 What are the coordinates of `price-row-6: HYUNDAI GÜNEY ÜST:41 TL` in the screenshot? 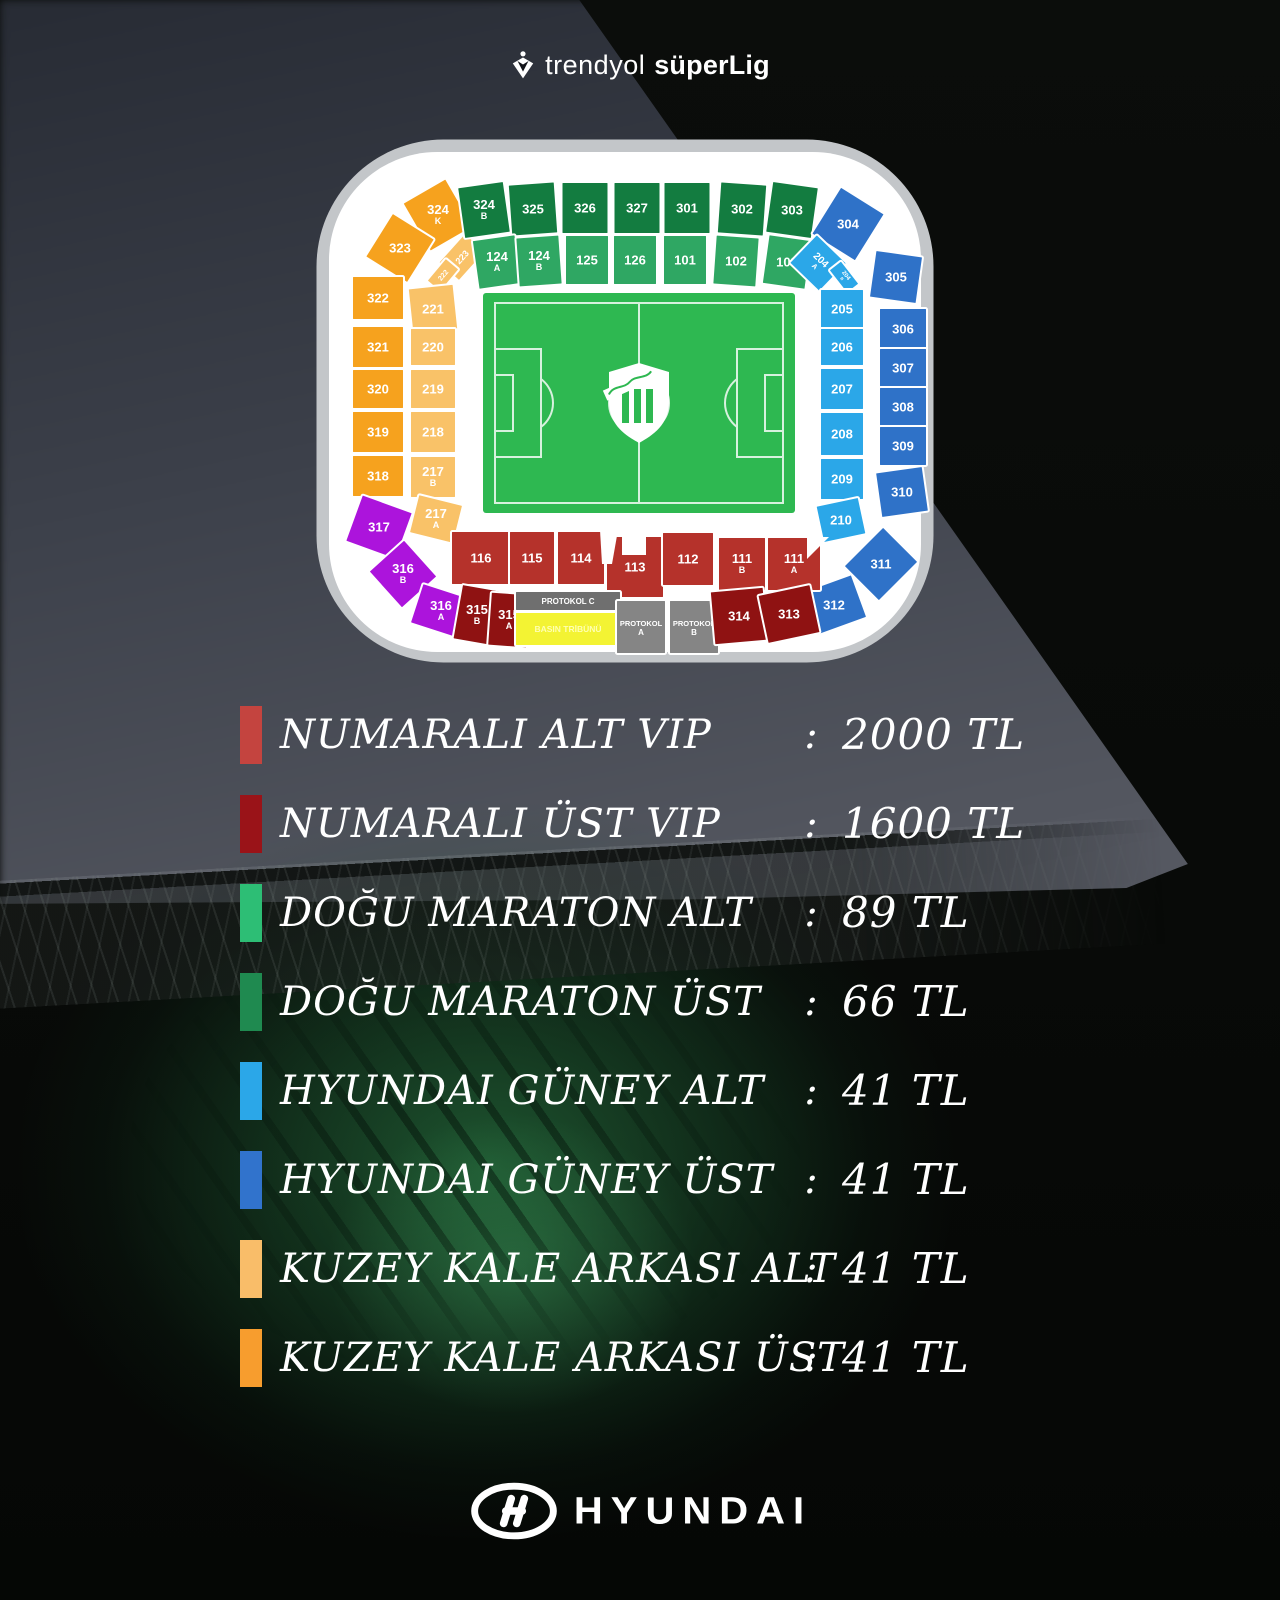 It's located at (650, 1179).